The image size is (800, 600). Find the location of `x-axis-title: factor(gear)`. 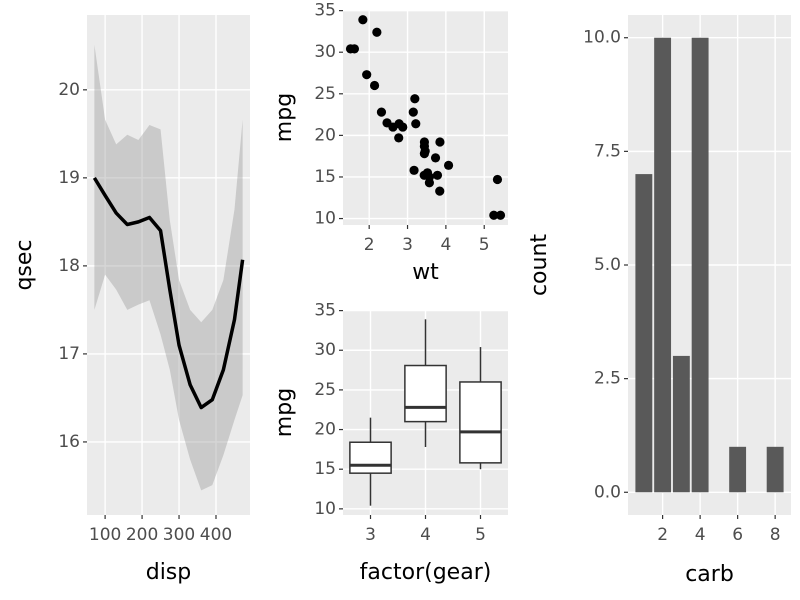

x-axis-title: factor(gear) is located at coordinates (426, 572).